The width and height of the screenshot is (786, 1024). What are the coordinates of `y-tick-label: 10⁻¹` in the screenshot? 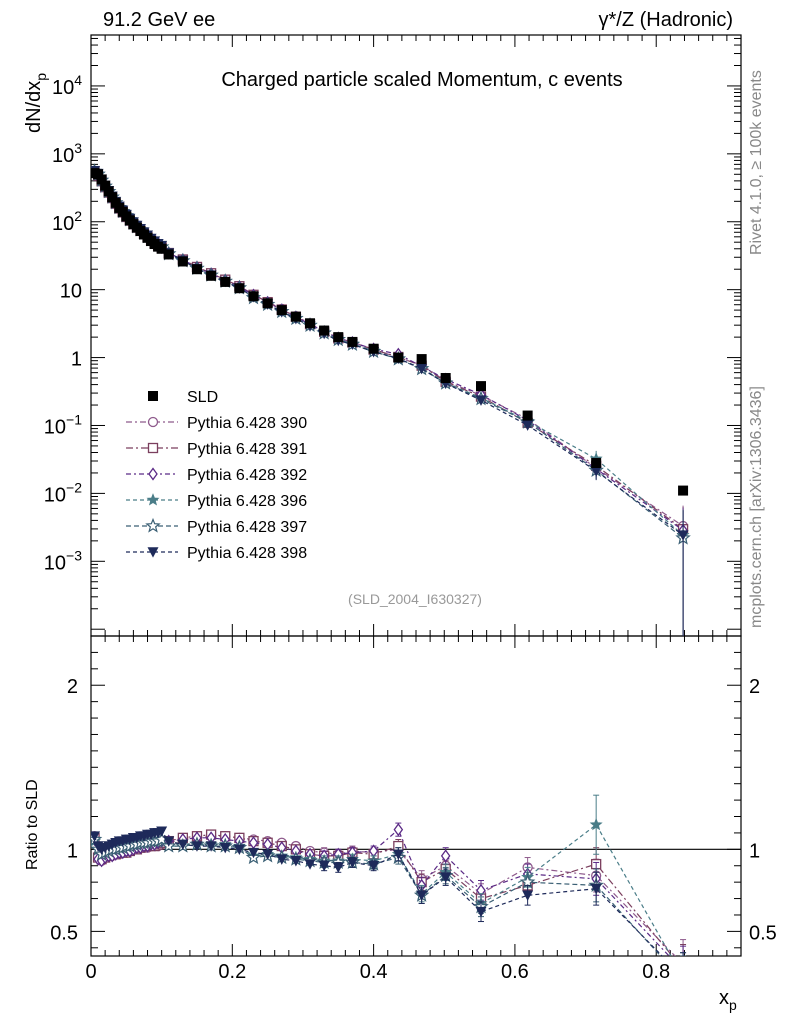 It's located at (63, 424).